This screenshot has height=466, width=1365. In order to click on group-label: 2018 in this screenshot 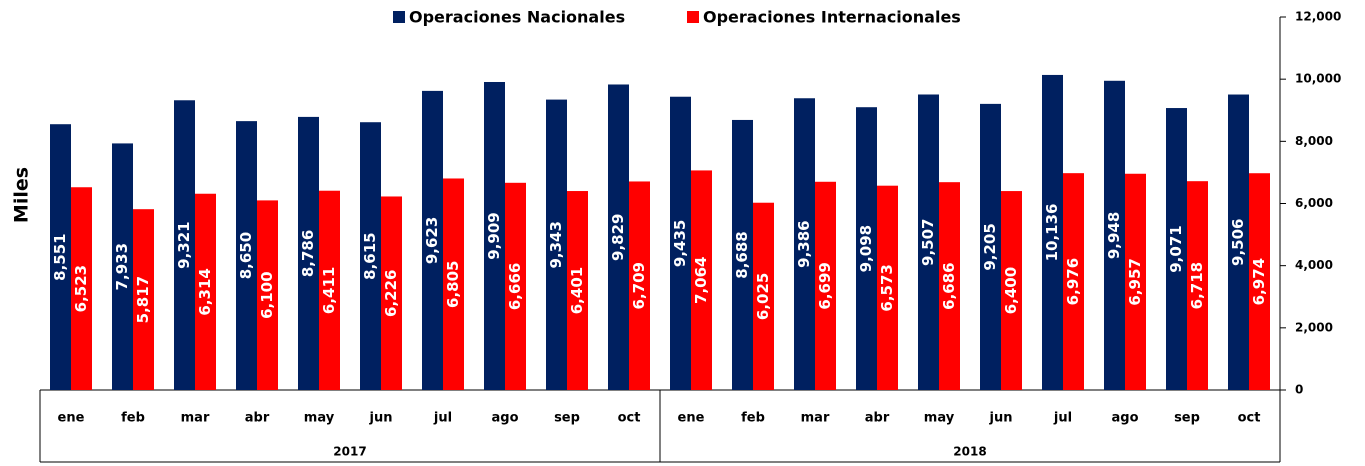, I will do `click(969, 452)`.